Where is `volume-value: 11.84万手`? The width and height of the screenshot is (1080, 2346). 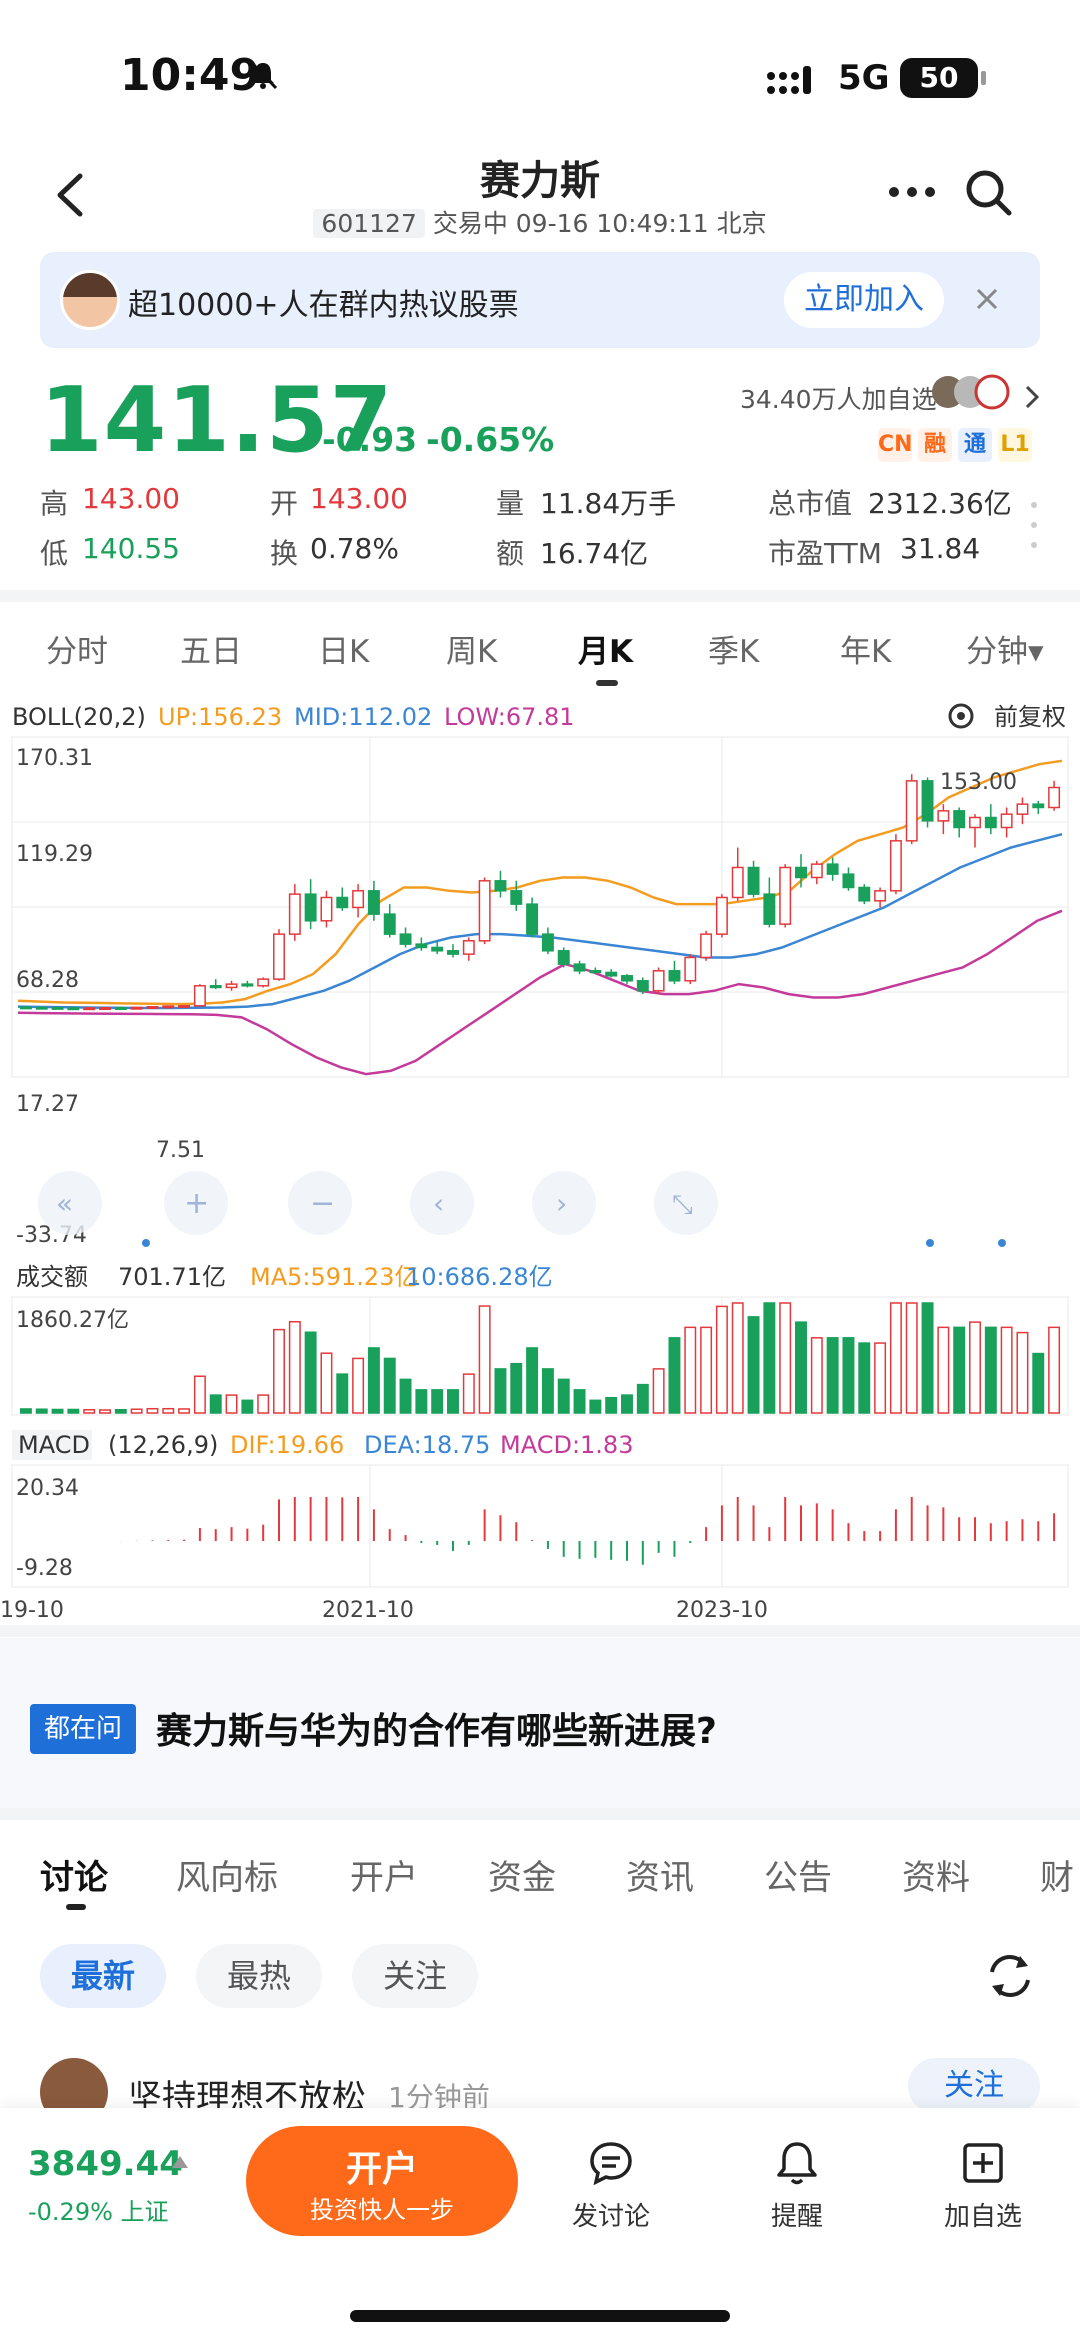 volume-value: 11.84万手 is located at coordinates (608, 503).